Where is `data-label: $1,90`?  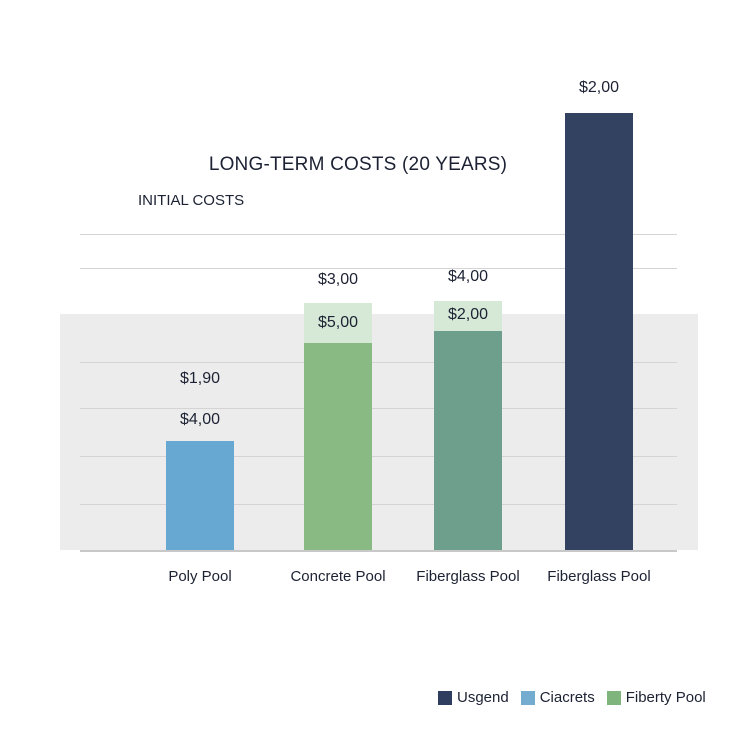 data-label: $1,90 is located at coordinates (200, 379).